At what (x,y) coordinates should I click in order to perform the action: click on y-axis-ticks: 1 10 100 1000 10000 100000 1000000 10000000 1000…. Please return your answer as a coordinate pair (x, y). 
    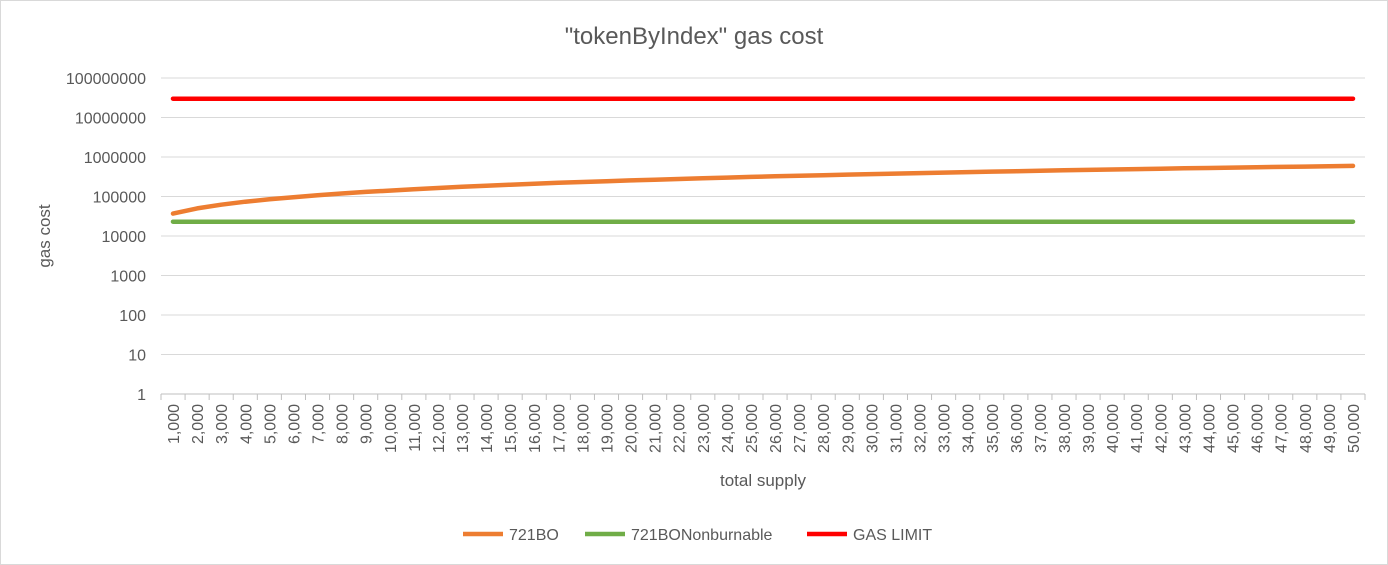
    Looking at the image, I should click on (106, 237).